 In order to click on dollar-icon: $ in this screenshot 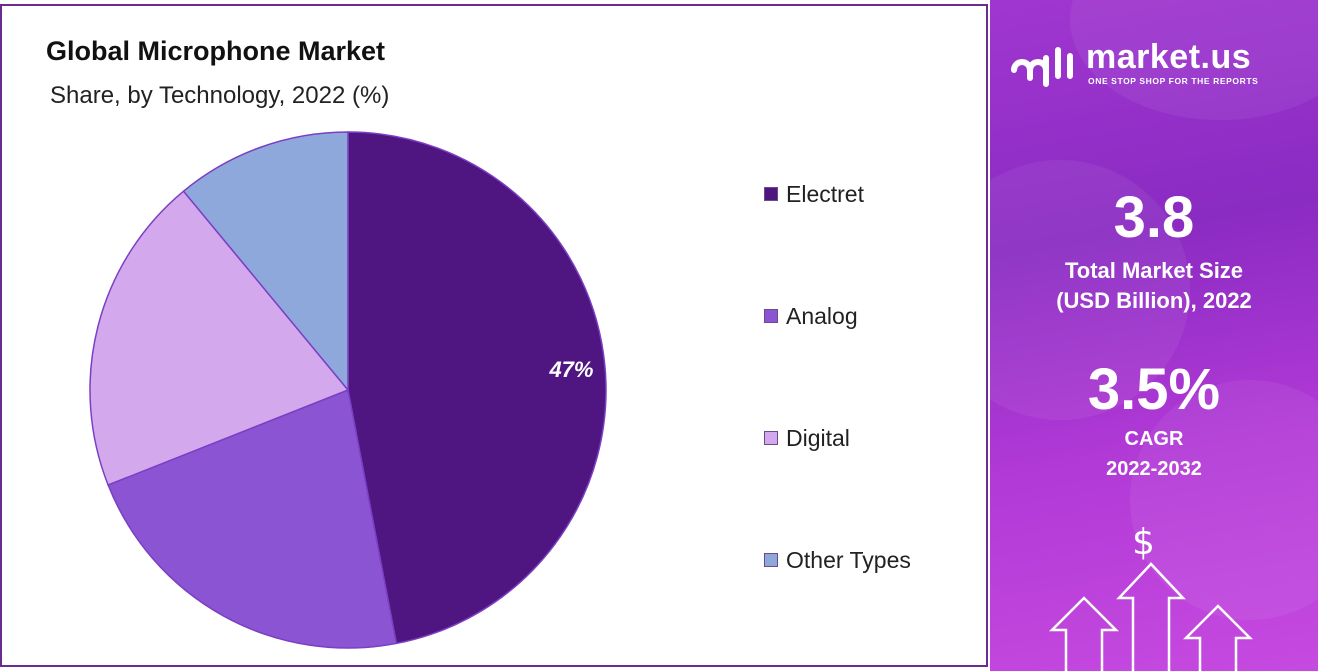, I will do `click(1143, 542)`.